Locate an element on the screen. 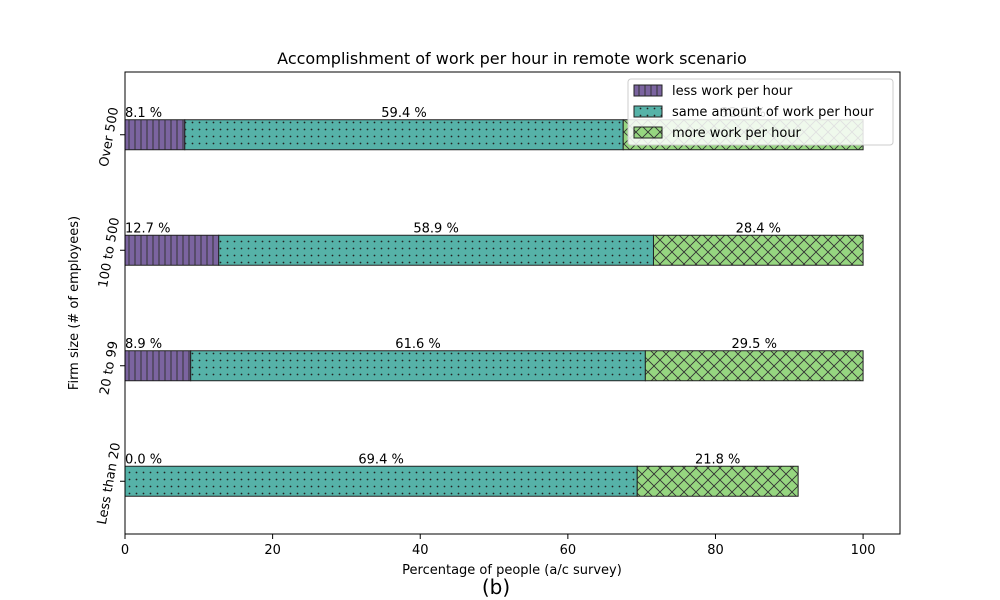 The image size is (1000, 600). data-label-0-1: 8.9 % is located at coordinates (143, 344).